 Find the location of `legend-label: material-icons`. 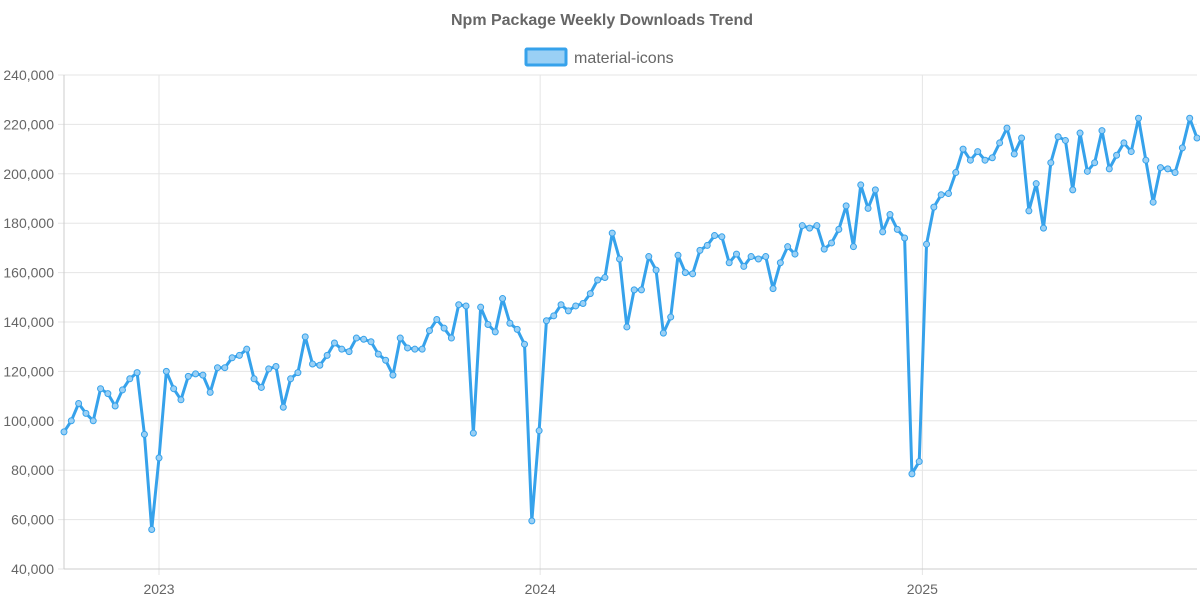

legend-label: material-icons is located at coordinates (624, 58).